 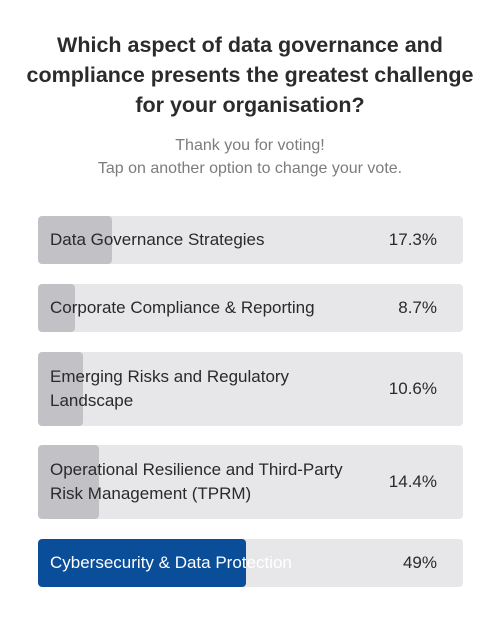 What do you see at coordinates (412, 388) in the screenshot?
I see `option-percent: 10.6%` at bounding box center [412, 388].